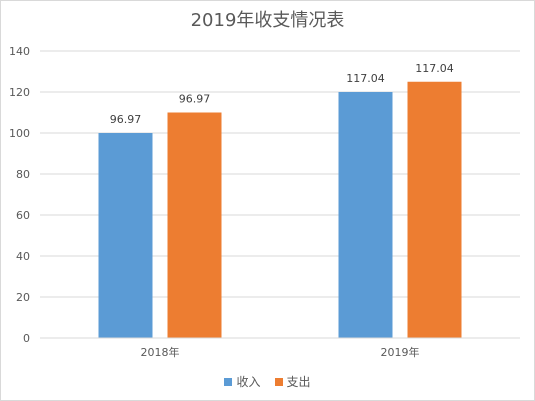 This screenshot has height=401, width=535. I want to click on y-tick-label: 80, so click(23, 174).